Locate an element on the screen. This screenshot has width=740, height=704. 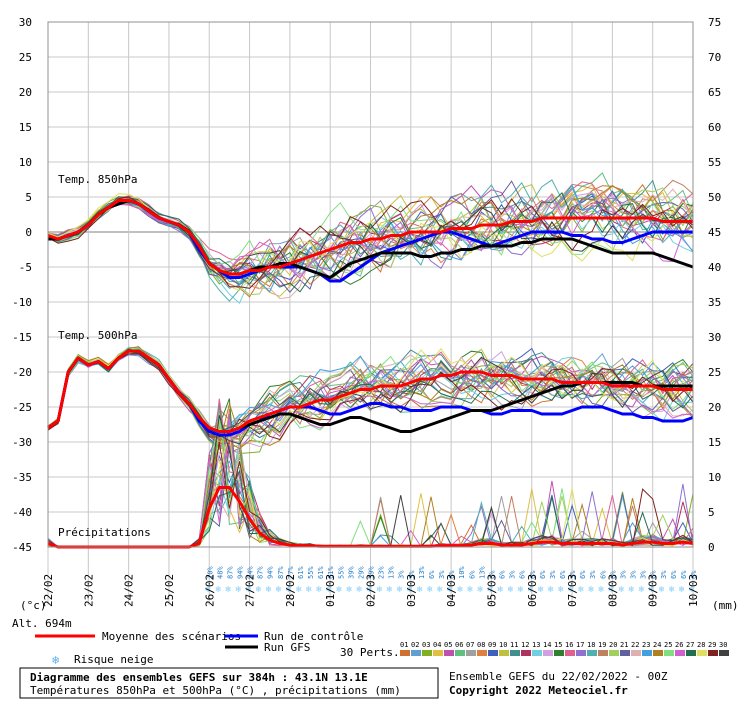
x-tick-label: 06/03 is located at coordinates (532, 590).